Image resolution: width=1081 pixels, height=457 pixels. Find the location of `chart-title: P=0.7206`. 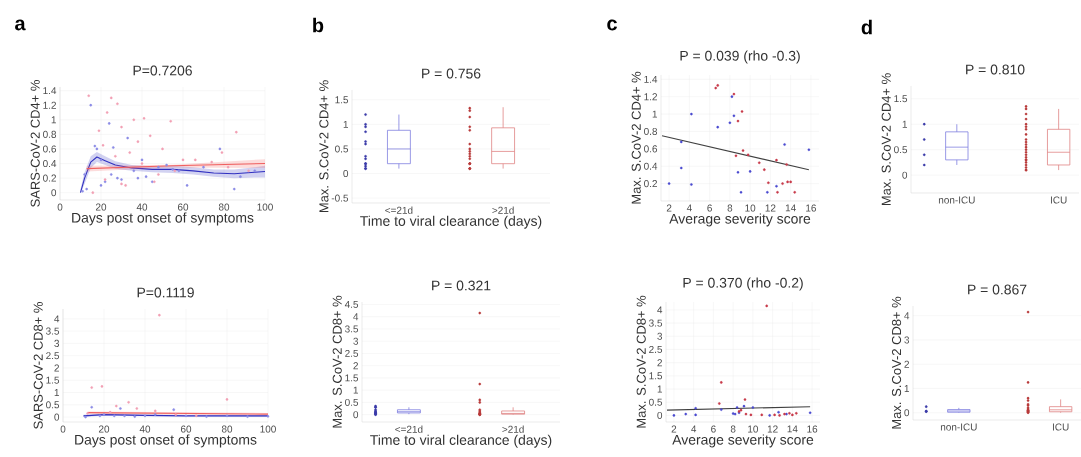

chart-title: P=0.7206 is located at coordinates (162, 70).